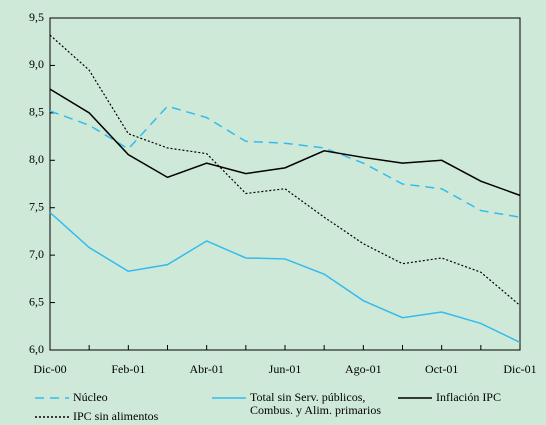  I want to click on legend-item: Núcleo, so click(105, 397).